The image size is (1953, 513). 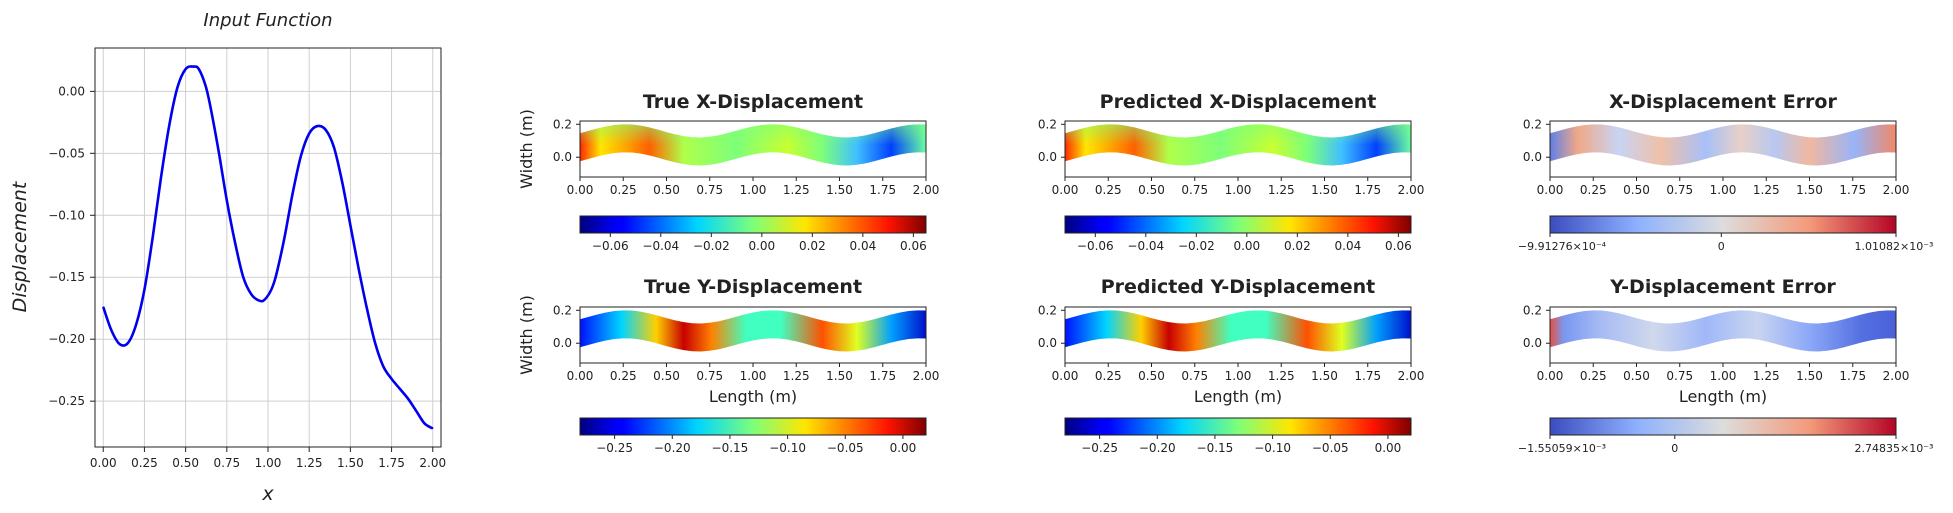 What do you see at coordinates (1721, 246) in the screenshot?
I see `colorbar-tick-label: 0` at bounding box center [1721, 246].